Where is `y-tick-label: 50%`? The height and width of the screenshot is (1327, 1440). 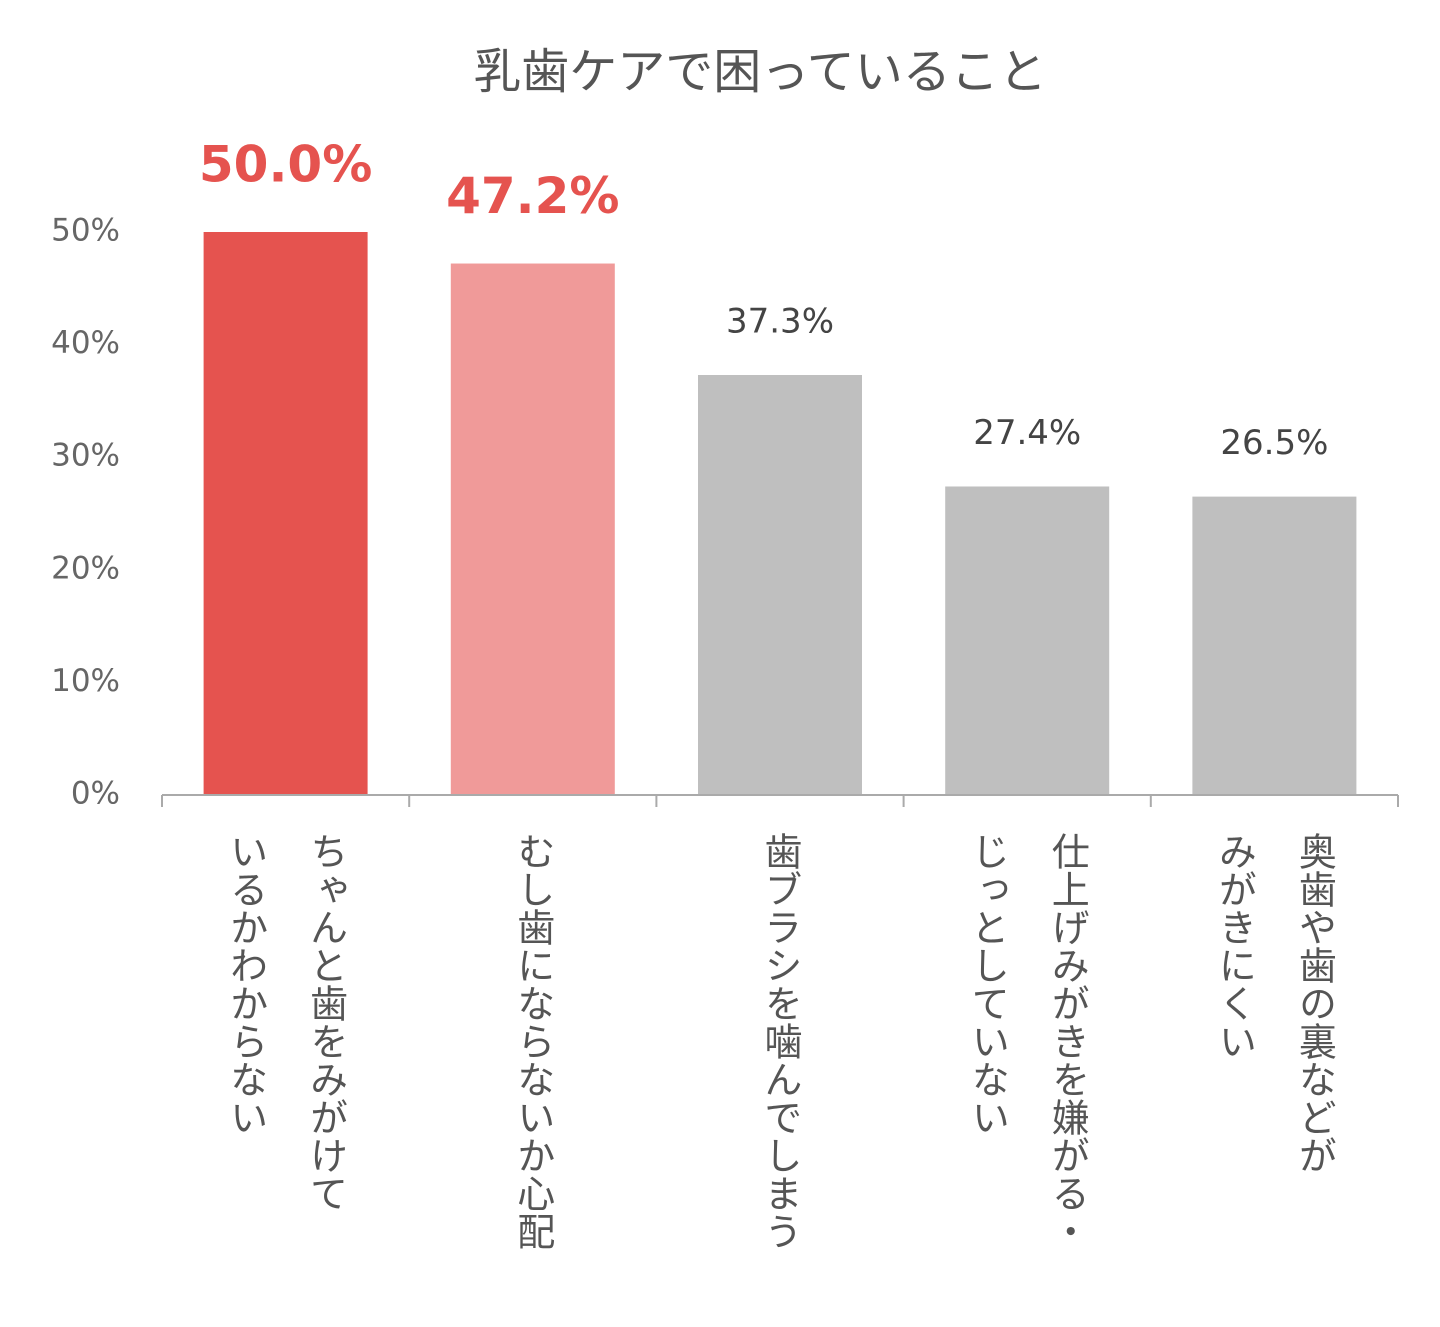 y-tick-label: 50% is located at coordinates (85, 231).